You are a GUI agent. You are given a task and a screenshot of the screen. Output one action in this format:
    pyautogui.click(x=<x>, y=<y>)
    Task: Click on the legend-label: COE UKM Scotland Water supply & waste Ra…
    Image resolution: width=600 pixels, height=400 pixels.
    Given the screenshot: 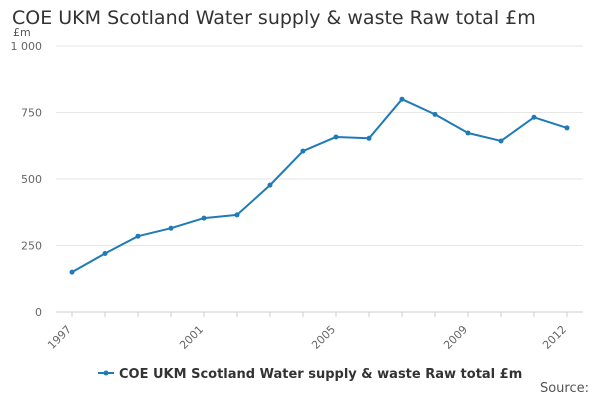 What is the action you would take?
    pyautogui.click(x=320, y=374)
    